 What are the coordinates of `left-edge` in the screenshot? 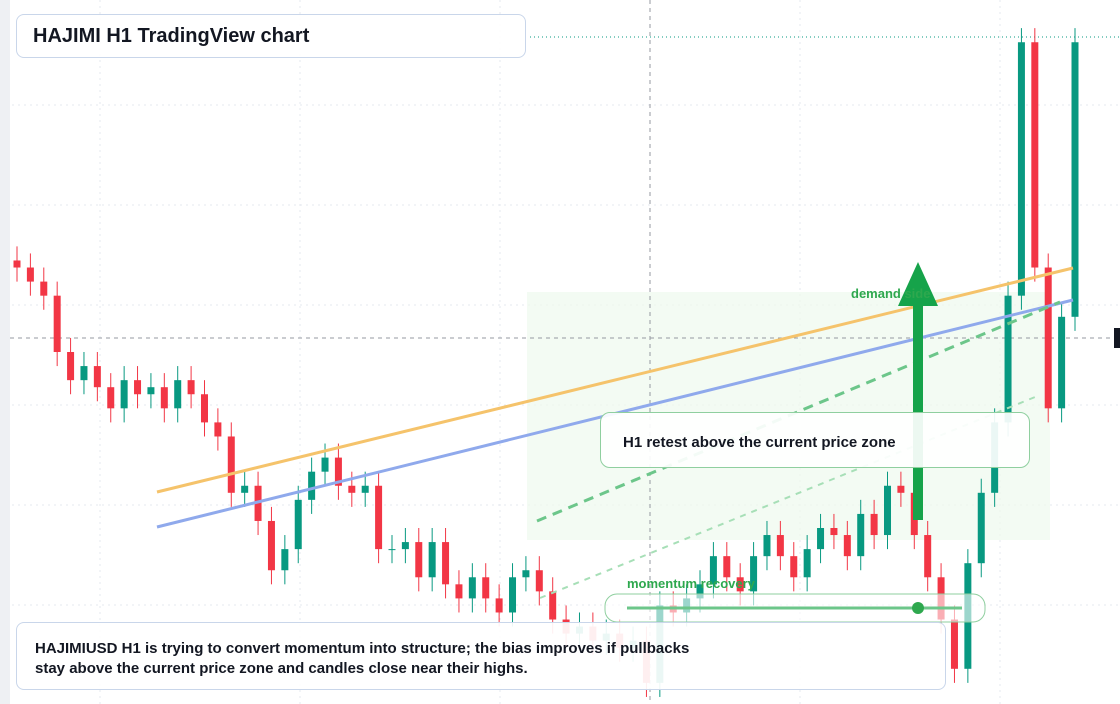 It's located at (5, 352).